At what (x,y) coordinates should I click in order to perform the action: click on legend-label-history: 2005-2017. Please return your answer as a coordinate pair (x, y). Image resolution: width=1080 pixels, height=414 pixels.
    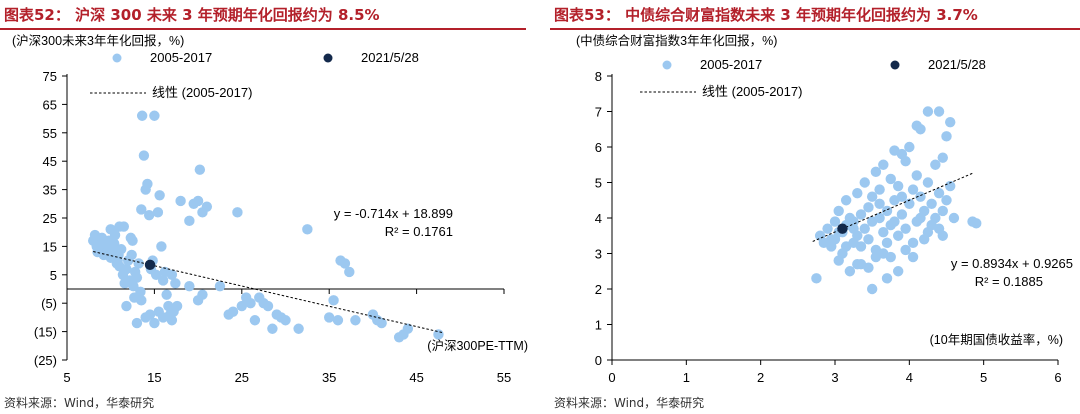
    Looking at the image, I should click on (181, 57).